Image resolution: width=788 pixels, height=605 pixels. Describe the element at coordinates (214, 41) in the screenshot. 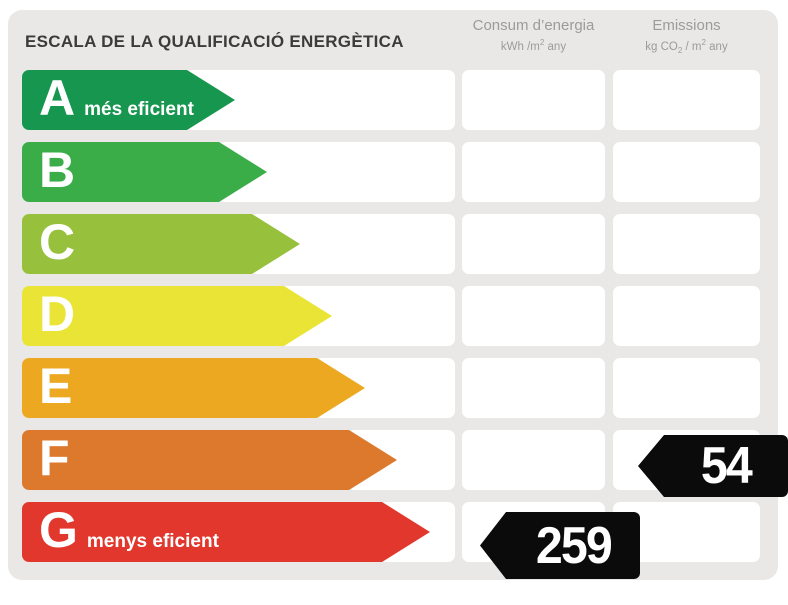

I see `page-title: ESCALA DE LA QUALIFICACIÓ ENERGÈTICA` at that location.